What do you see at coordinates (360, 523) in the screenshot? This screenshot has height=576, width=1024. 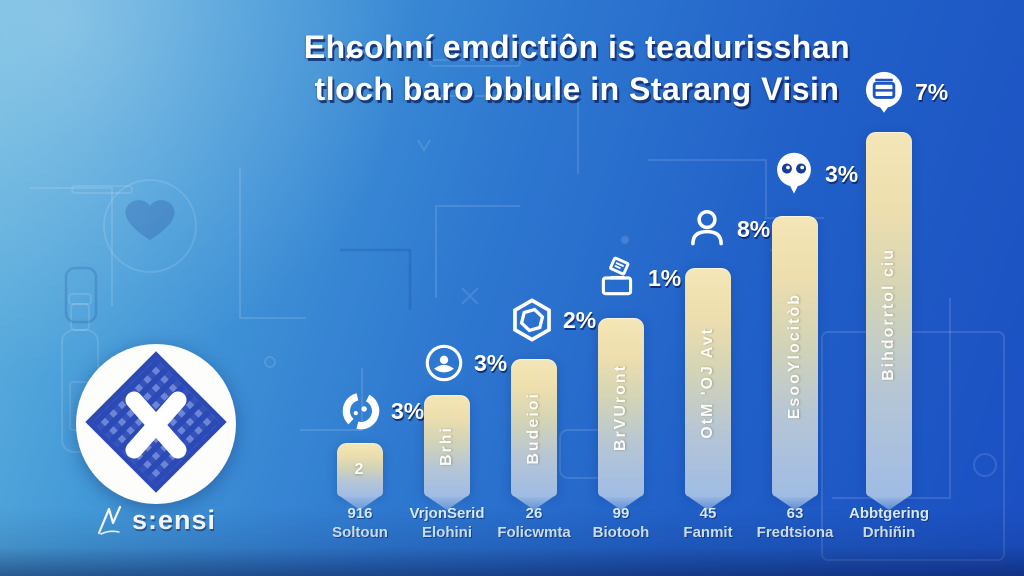 I see `bar-1-footer: 916 Soltoun` at bounding box center [360, 523].